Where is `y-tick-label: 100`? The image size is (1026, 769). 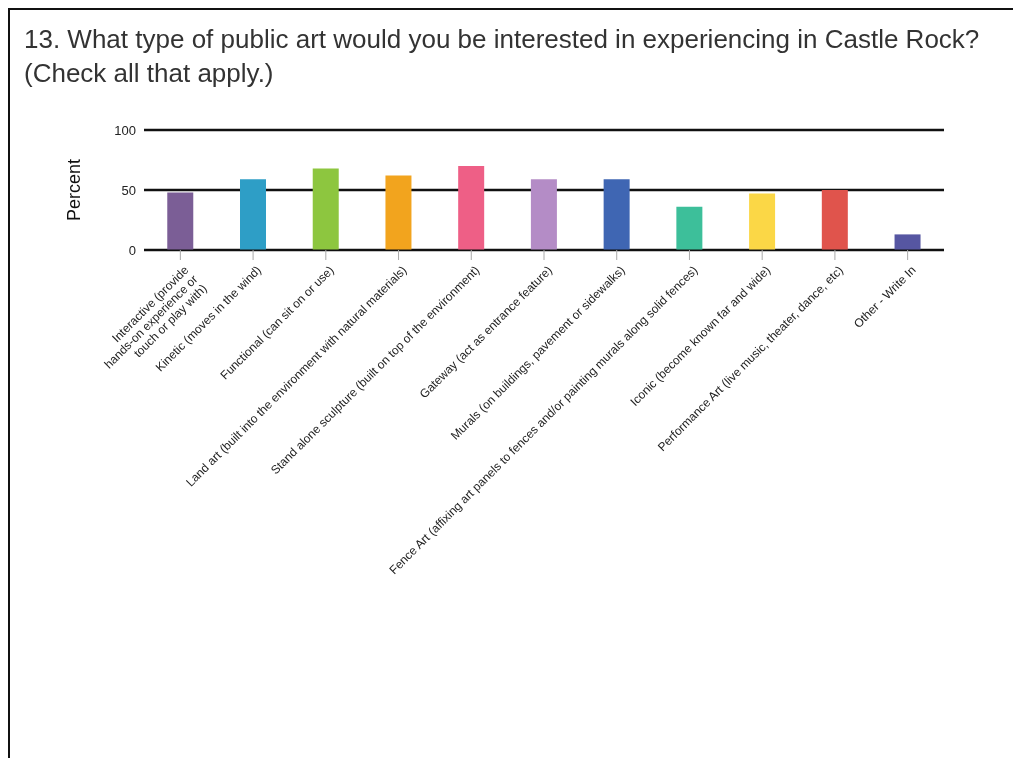
y-tick-label: 100 is located at coordinates (125, 130).